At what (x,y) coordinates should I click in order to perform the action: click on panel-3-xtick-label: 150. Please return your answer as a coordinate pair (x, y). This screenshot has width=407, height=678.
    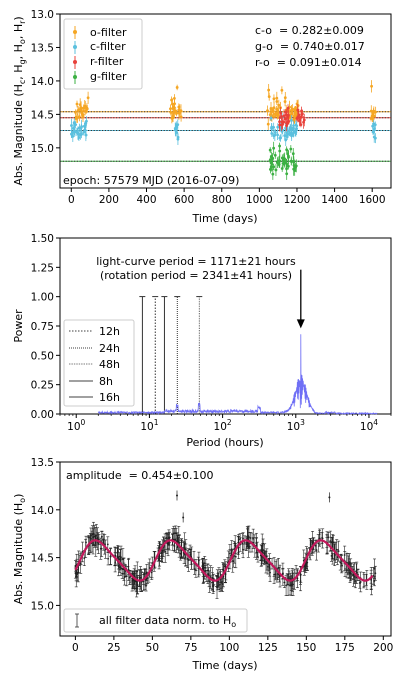
    Looking at the image, I should click on (306, 648).